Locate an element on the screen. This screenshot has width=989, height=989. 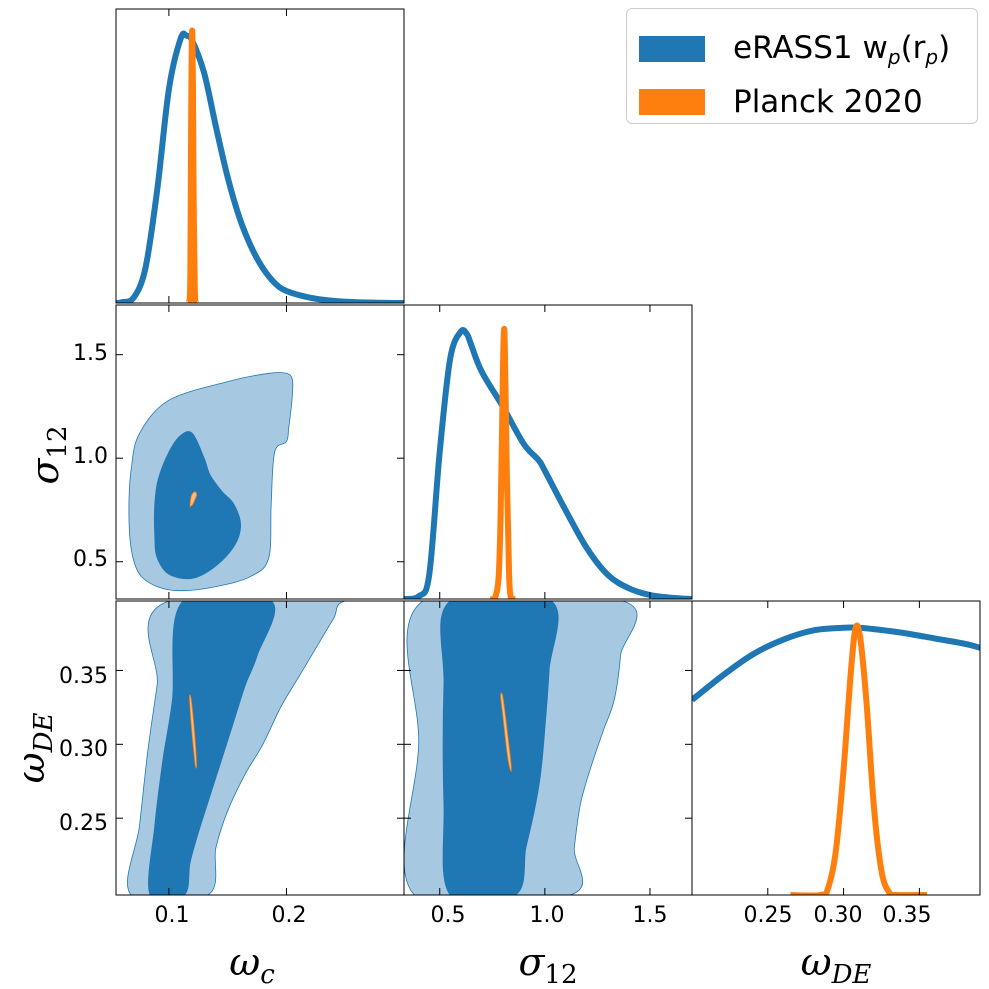
xlabel-omega-c-base: ω is located at coordinates (244, 962).